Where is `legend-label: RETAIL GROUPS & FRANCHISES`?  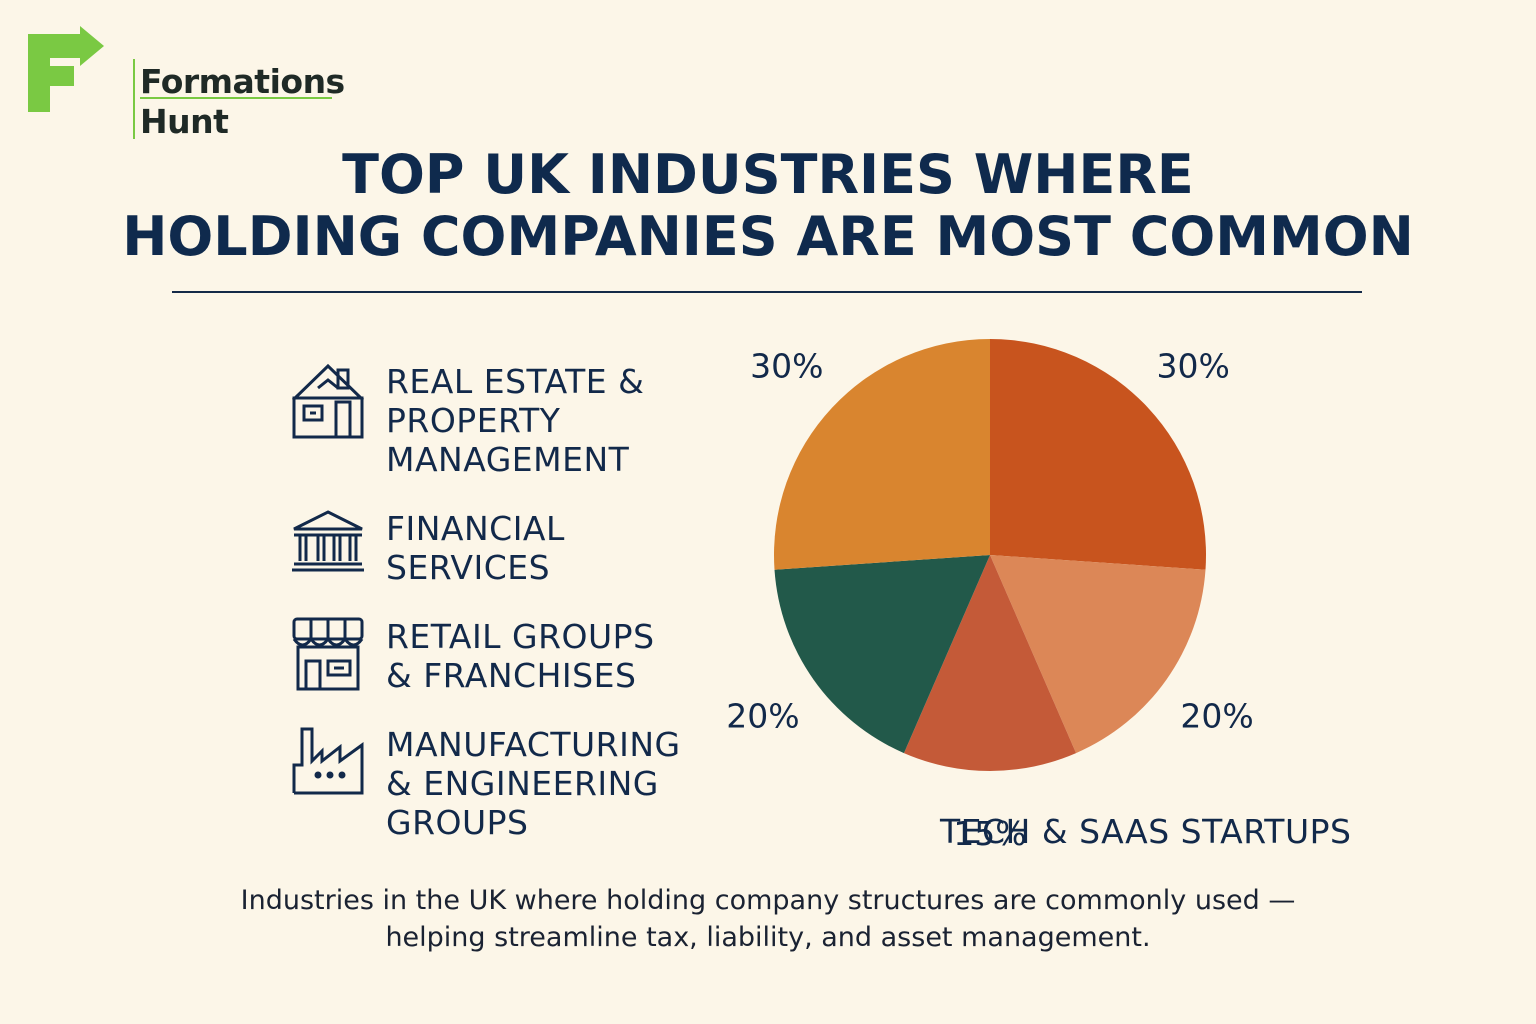 legend-label: RETAIL GROUPS & FRANCHISES is located at coordinates (551, 656).